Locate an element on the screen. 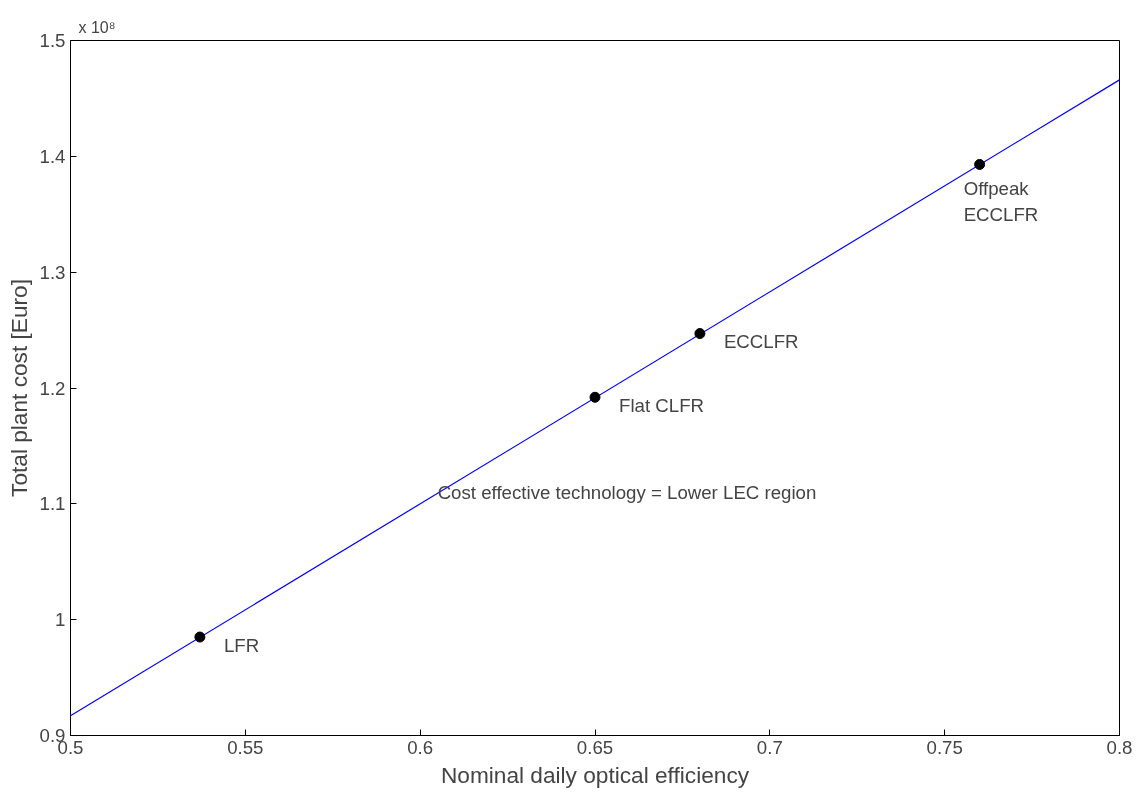 This screenshot has height=805, width=1141. y-tick-label: 1.2 is located at coordinates (52, 388).